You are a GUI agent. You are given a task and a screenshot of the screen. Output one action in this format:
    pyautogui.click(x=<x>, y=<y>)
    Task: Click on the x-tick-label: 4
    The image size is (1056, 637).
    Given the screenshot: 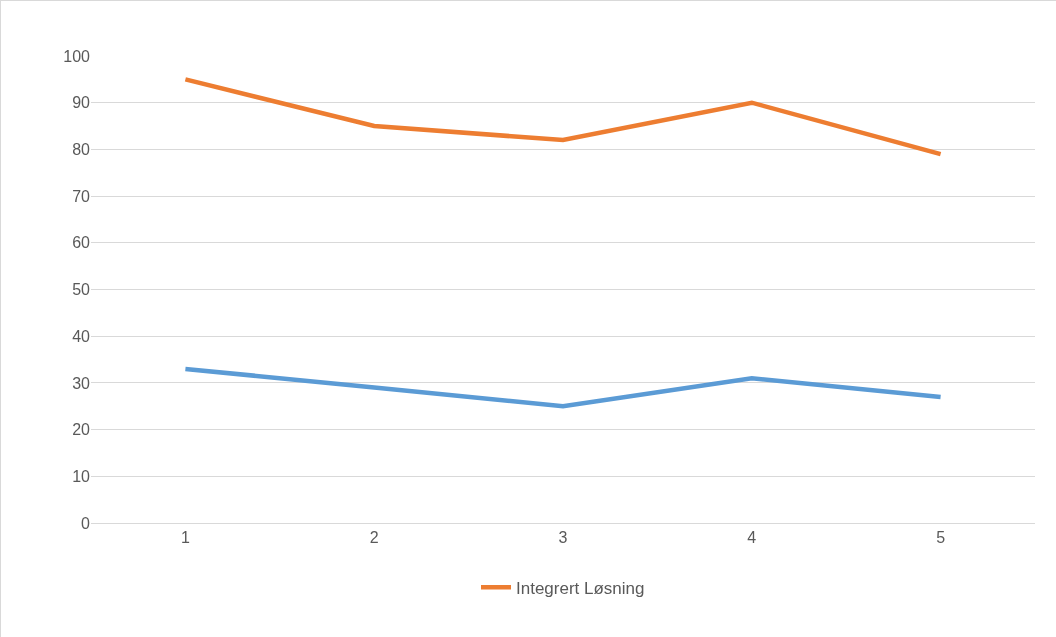 What is the action you would take?
    pyautogui.click(x=752, y=538)
    